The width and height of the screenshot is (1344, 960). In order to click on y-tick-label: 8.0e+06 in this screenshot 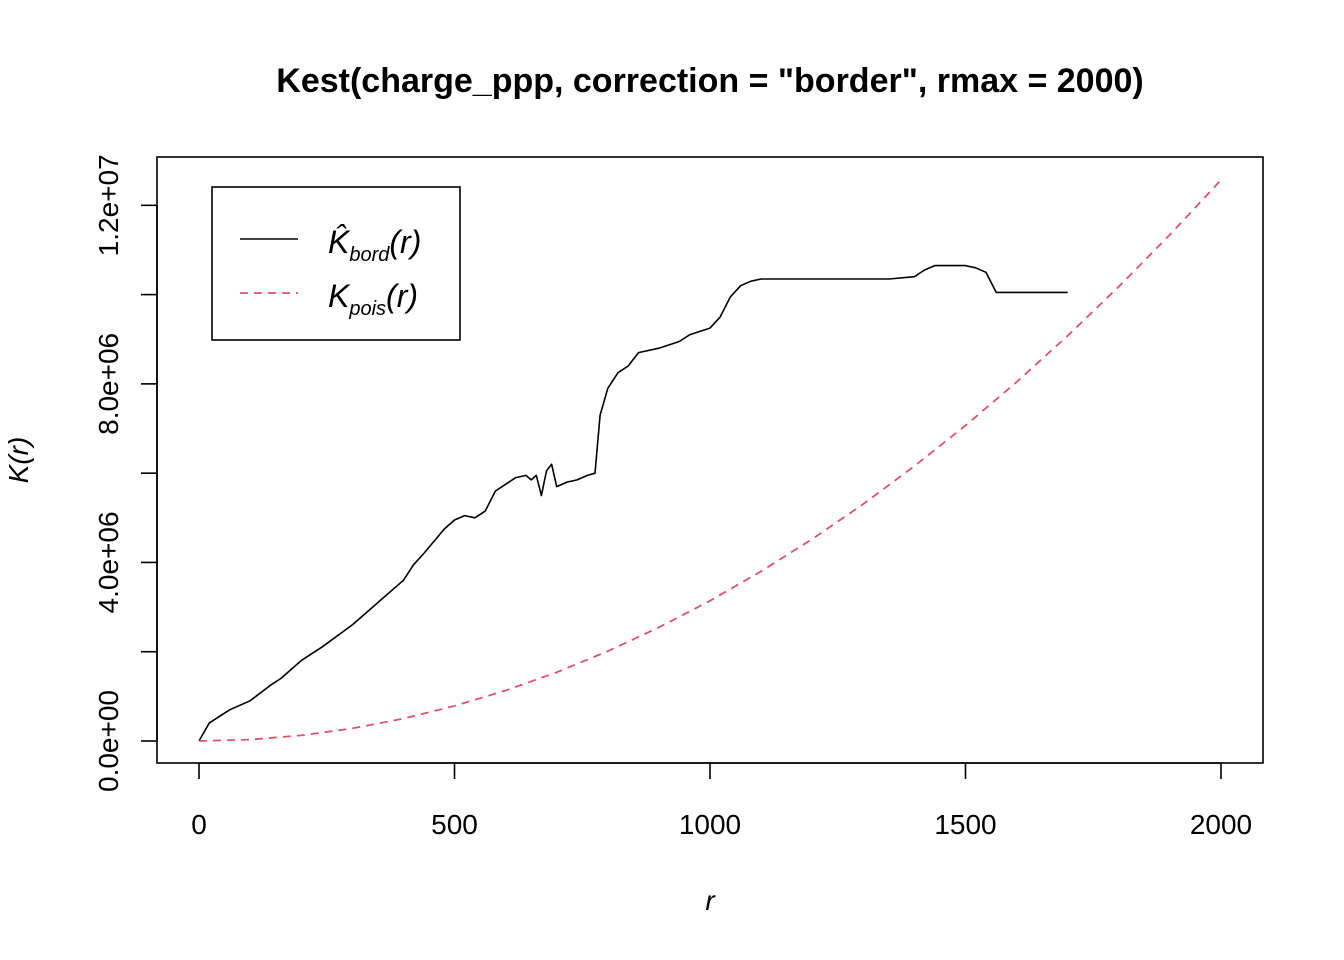, I will do `click(108, 384)`.